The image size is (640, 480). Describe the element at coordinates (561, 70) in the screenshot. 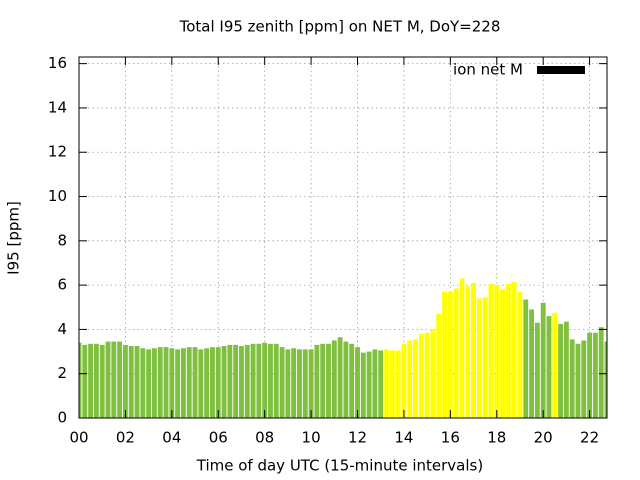

I see `legend-swatch` at that location.